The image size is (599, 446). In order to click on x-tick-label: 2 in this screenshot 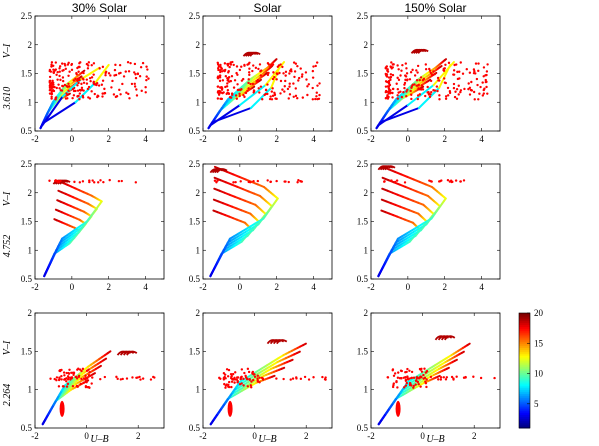, I will do `click(138, 436)`.